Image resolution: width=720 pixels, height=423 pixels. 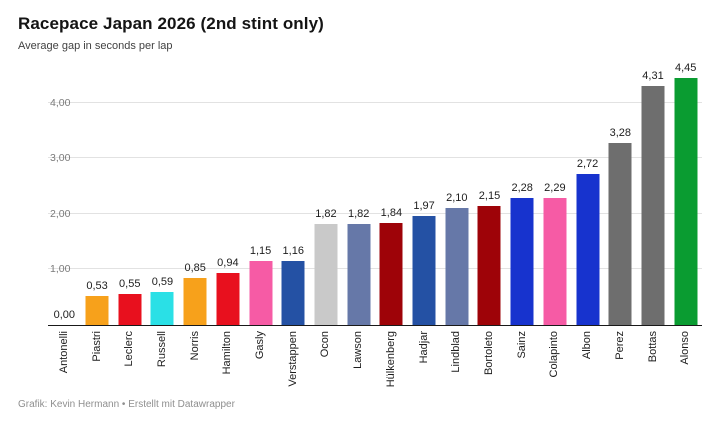 I want to click on bar-column-lindblad: 2,10, so click(x=456, y=200).